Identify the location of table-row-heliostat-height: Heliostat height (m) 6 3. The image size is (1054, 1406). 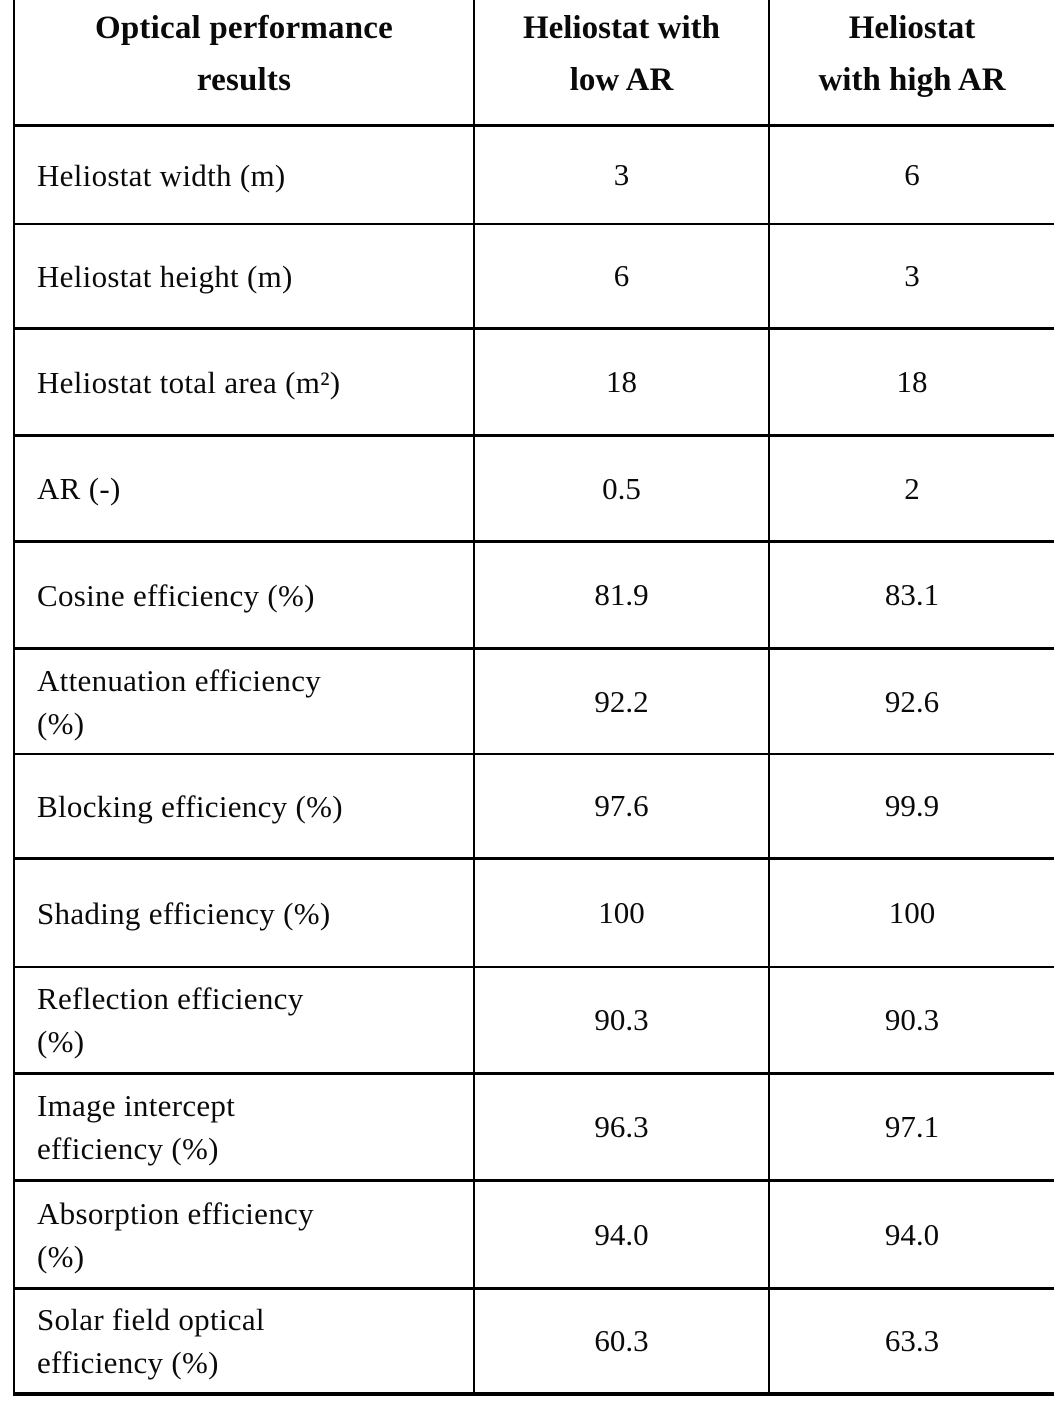
(534, 277).